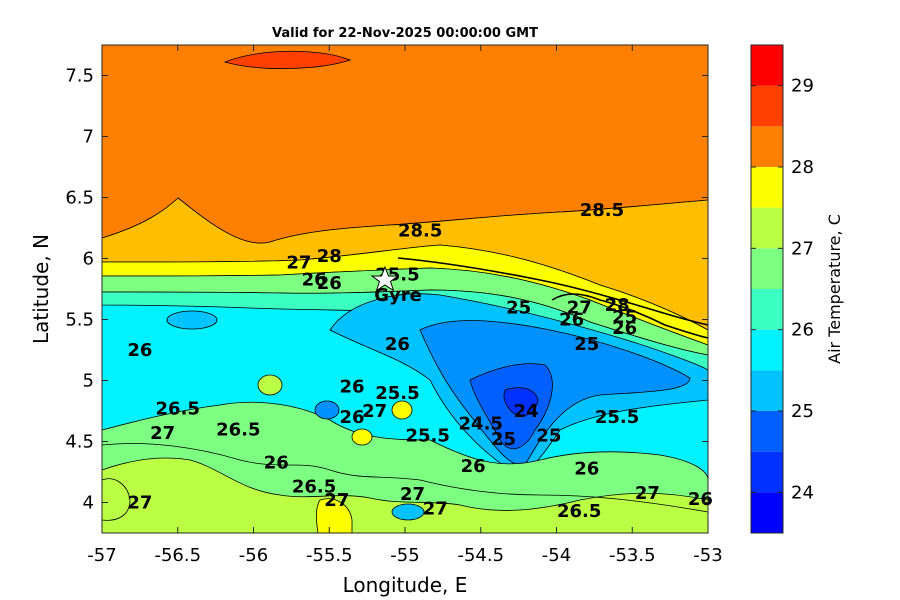 The height and width of the screenshot is (600, 900). Describe the element at coordinates (88, 259) in the screenshot. I see `y-tick-label: 6` at that location.